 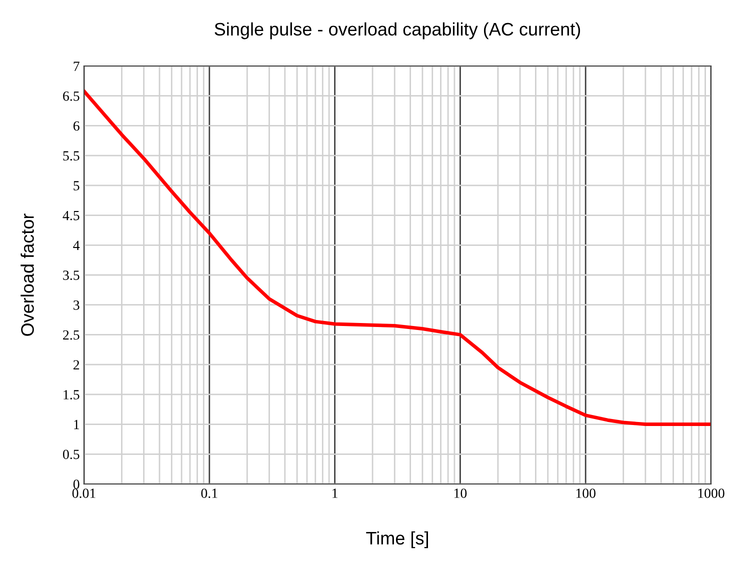 What do you see at coordinates (397, 31) in the screenshot?
I see `chart-title: Single pulse - overload capability (AC current)` at bounding box center [397, 31].